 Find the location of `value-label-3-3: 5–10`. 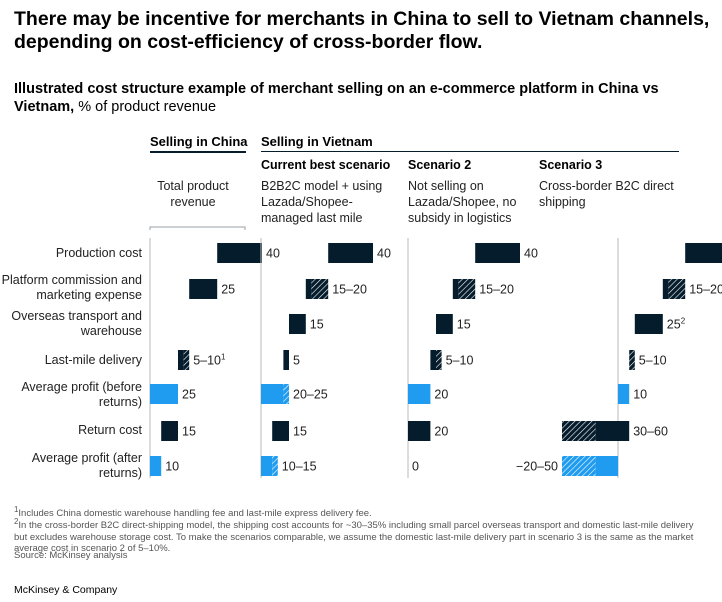

value-label-3-3: 5–10 is located at coordinates (653, 361).